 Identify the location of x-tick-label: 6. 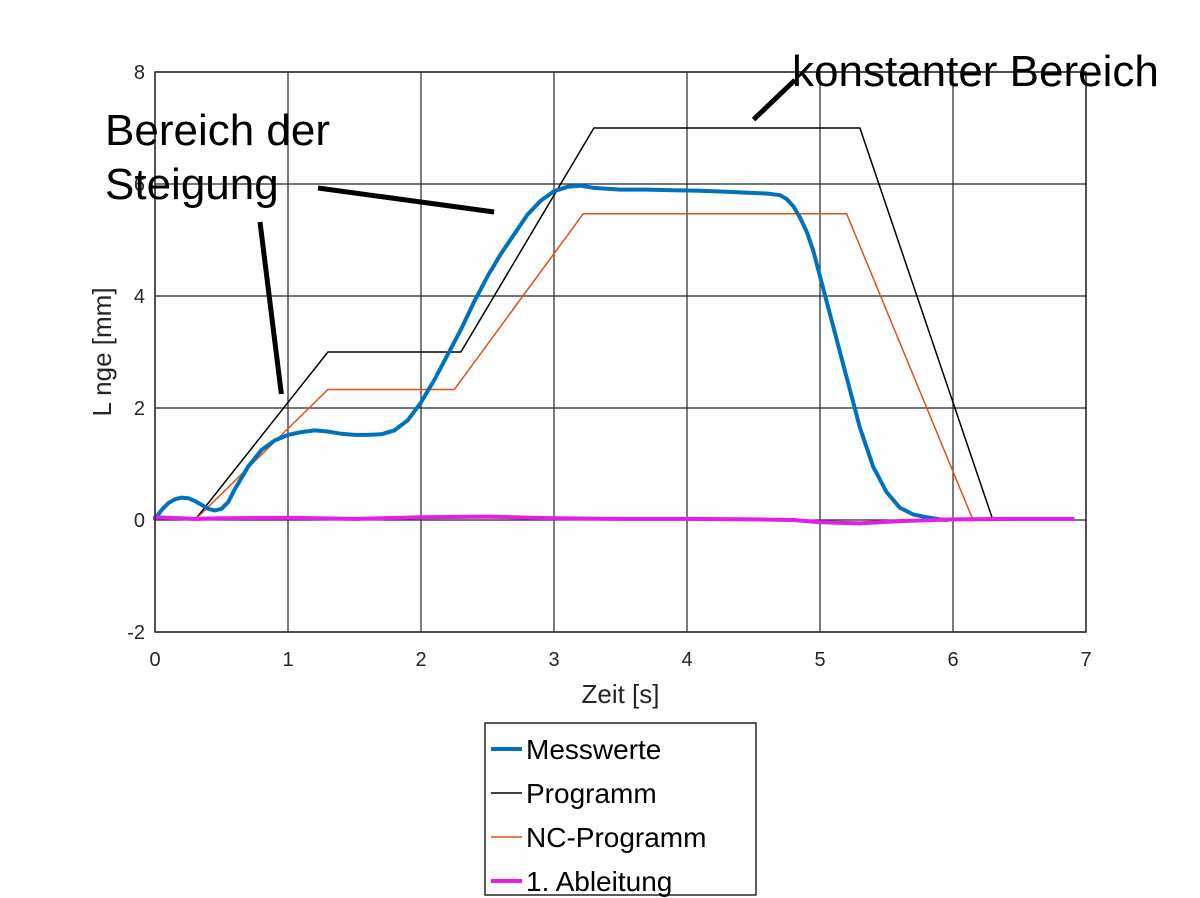
(952, 660).